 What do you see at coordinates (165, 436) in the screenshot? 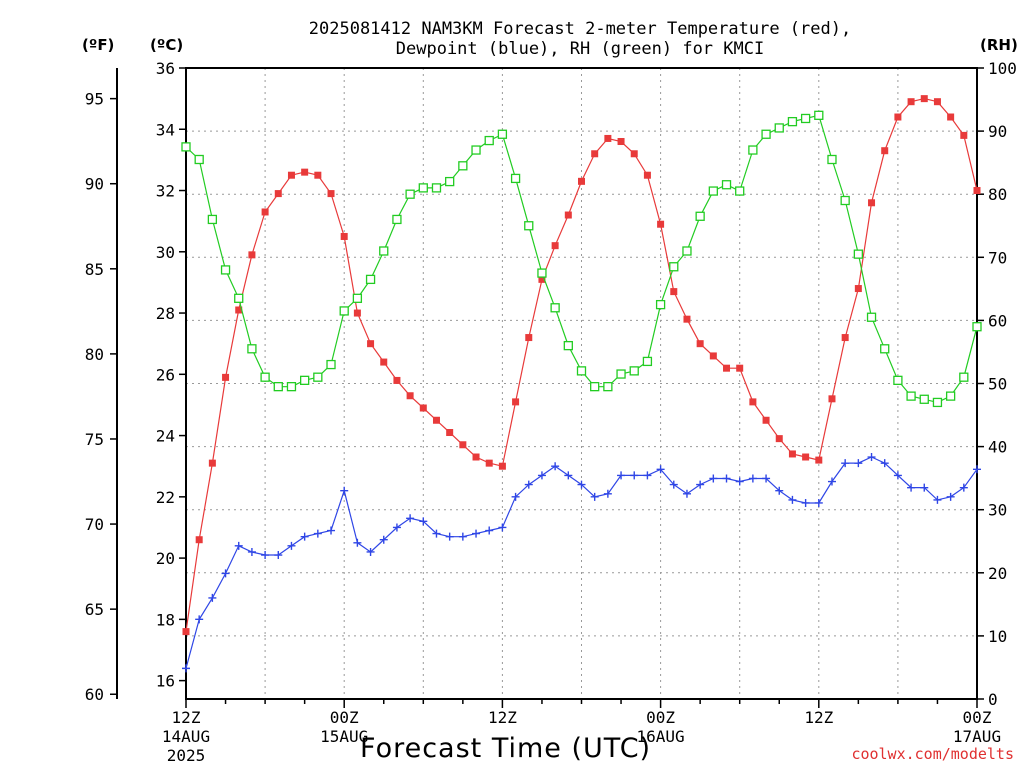
I see `celsius-tick-label: 24` at bounding box center [165, 436].